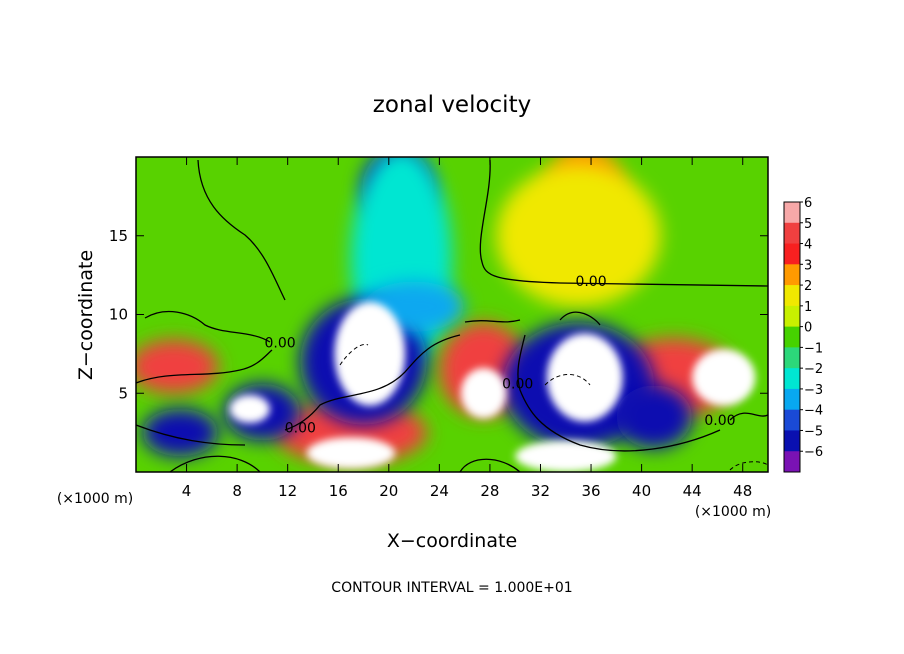 Image resolution: width=904 pixels, height=654 pixels. Describe the element at coordinates (452, 105) in the screenshot. I see `chart-title: zonal velocity` at that location.